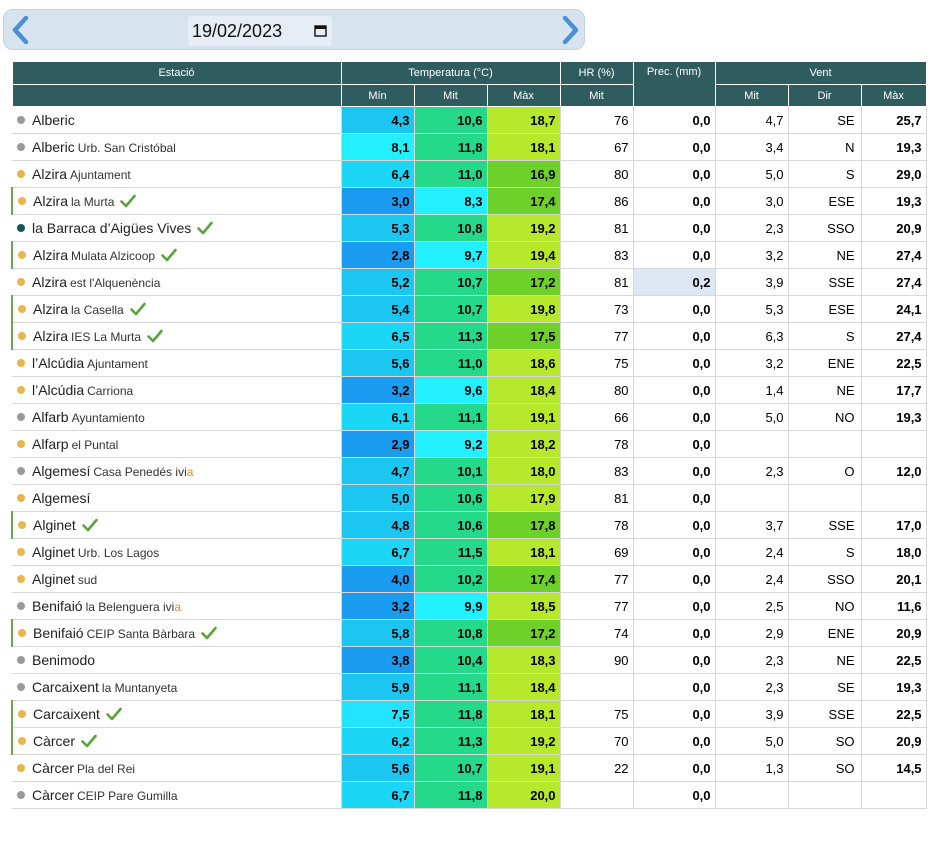 The image size is (939, 843). Describe the element at coordinates (177, 282) in the screenshot. I see `station-cell: Alzira est l'Alquenència` at that location.